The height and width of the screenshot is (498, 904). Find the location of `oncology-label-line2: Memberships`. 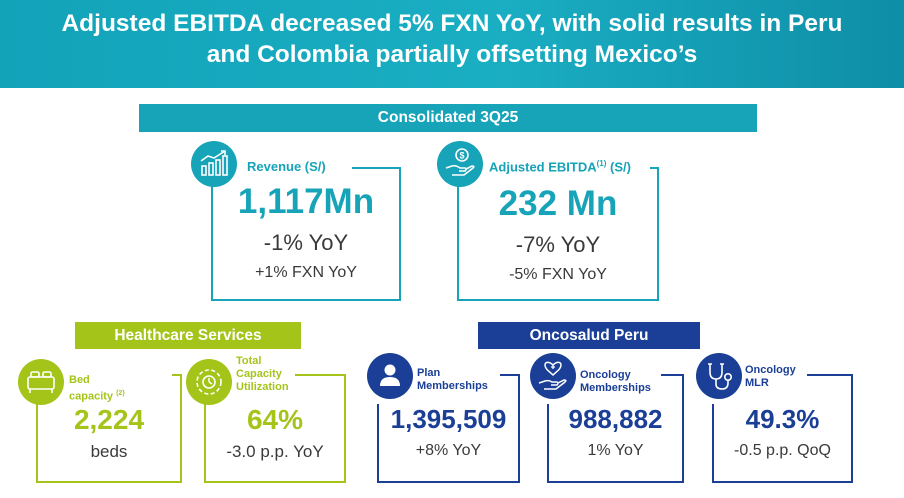

oncology-label-line2: Memberships is located at coordinates (615, 388).